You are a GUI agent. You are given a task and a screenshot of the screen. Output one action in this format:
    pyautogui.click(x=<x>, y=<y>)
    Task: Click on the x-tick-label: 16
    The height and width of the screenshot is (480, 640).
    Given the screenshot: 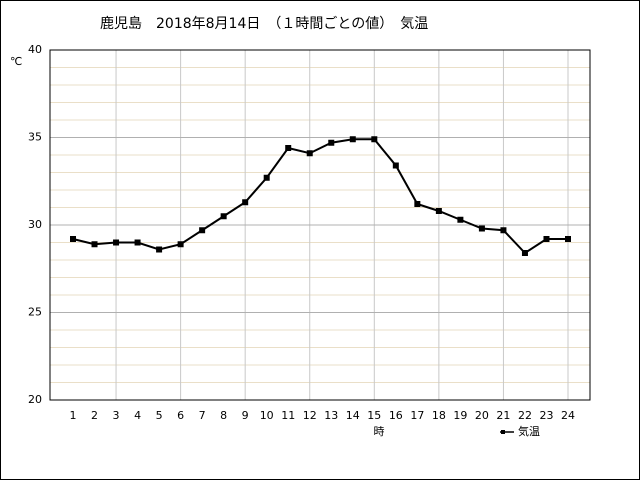 What is the action you would take?
    pyautogui.click(x=396, y=415)
    